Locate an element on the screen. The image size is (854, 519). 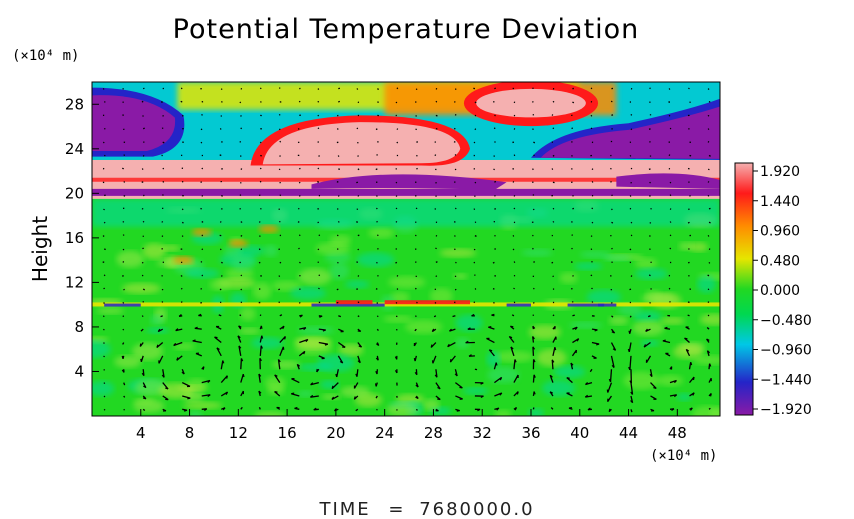
field-layer-cold is located at coordinates (607, 305).